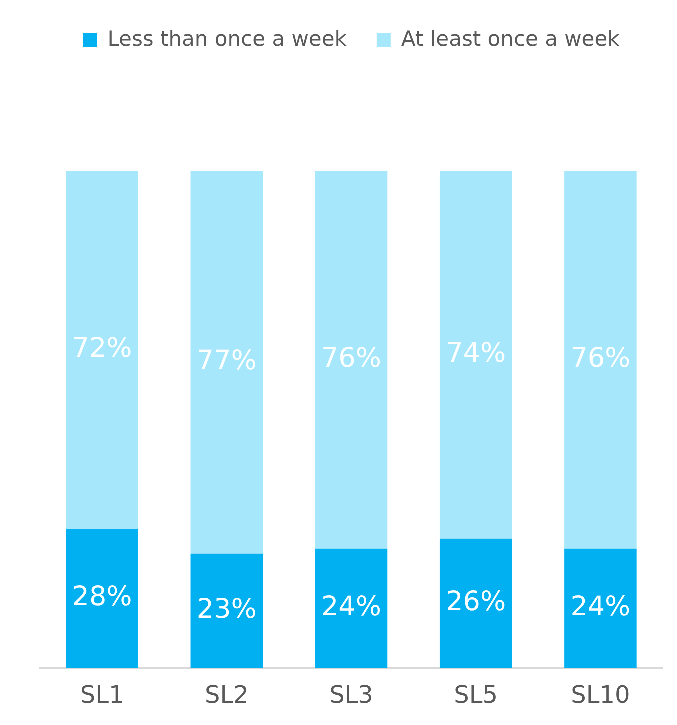 Image resolution: width=677 pixels, height=725 pixels. I want to click on x-tick-label: SL3, so click(352, 694).